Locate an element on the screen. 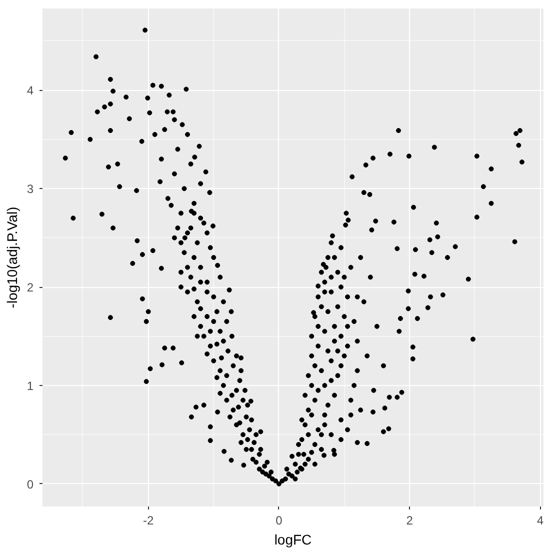 The width and height of the screenshot is (551, 550). y-tick-label: 2 is located at coordinates (30, 287).